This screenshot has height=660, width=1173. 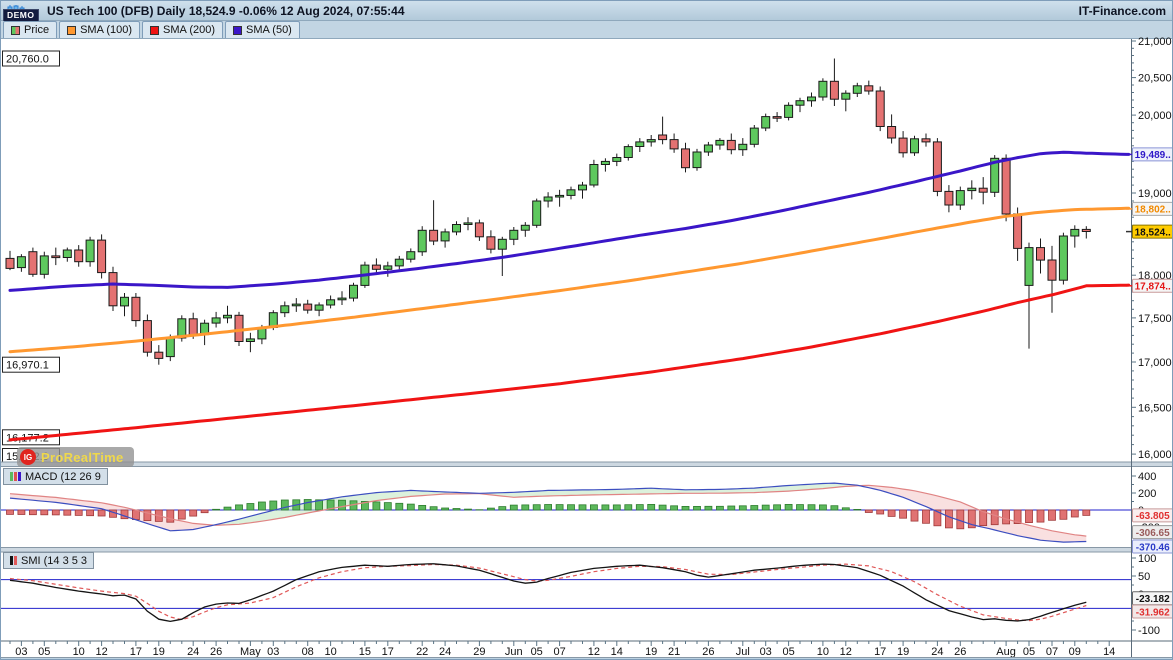 I want to click on smi-indicator-label: SMI (14 3 5 3, so click(x=54, y=560).